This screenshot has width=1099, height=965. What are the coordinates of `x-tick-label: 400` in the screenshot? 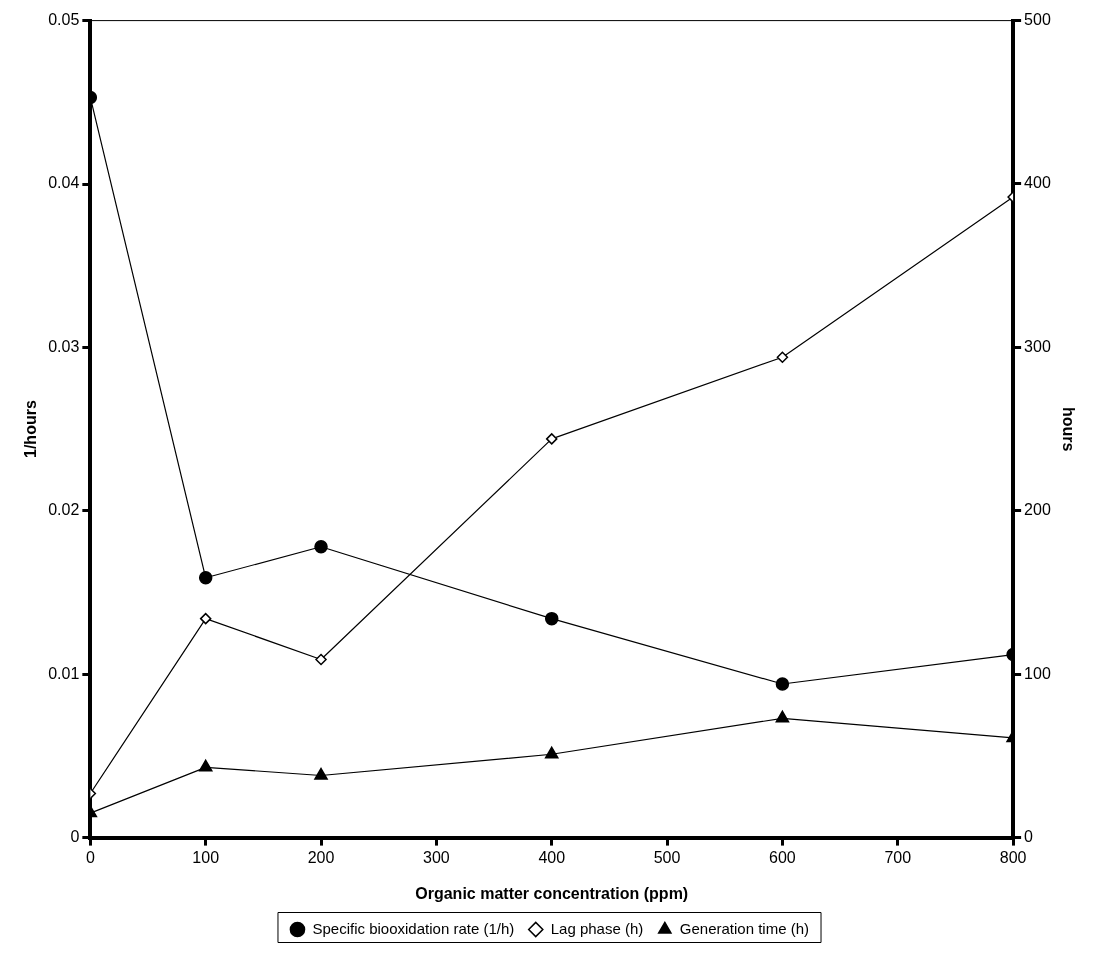 It's located at (552, 857).